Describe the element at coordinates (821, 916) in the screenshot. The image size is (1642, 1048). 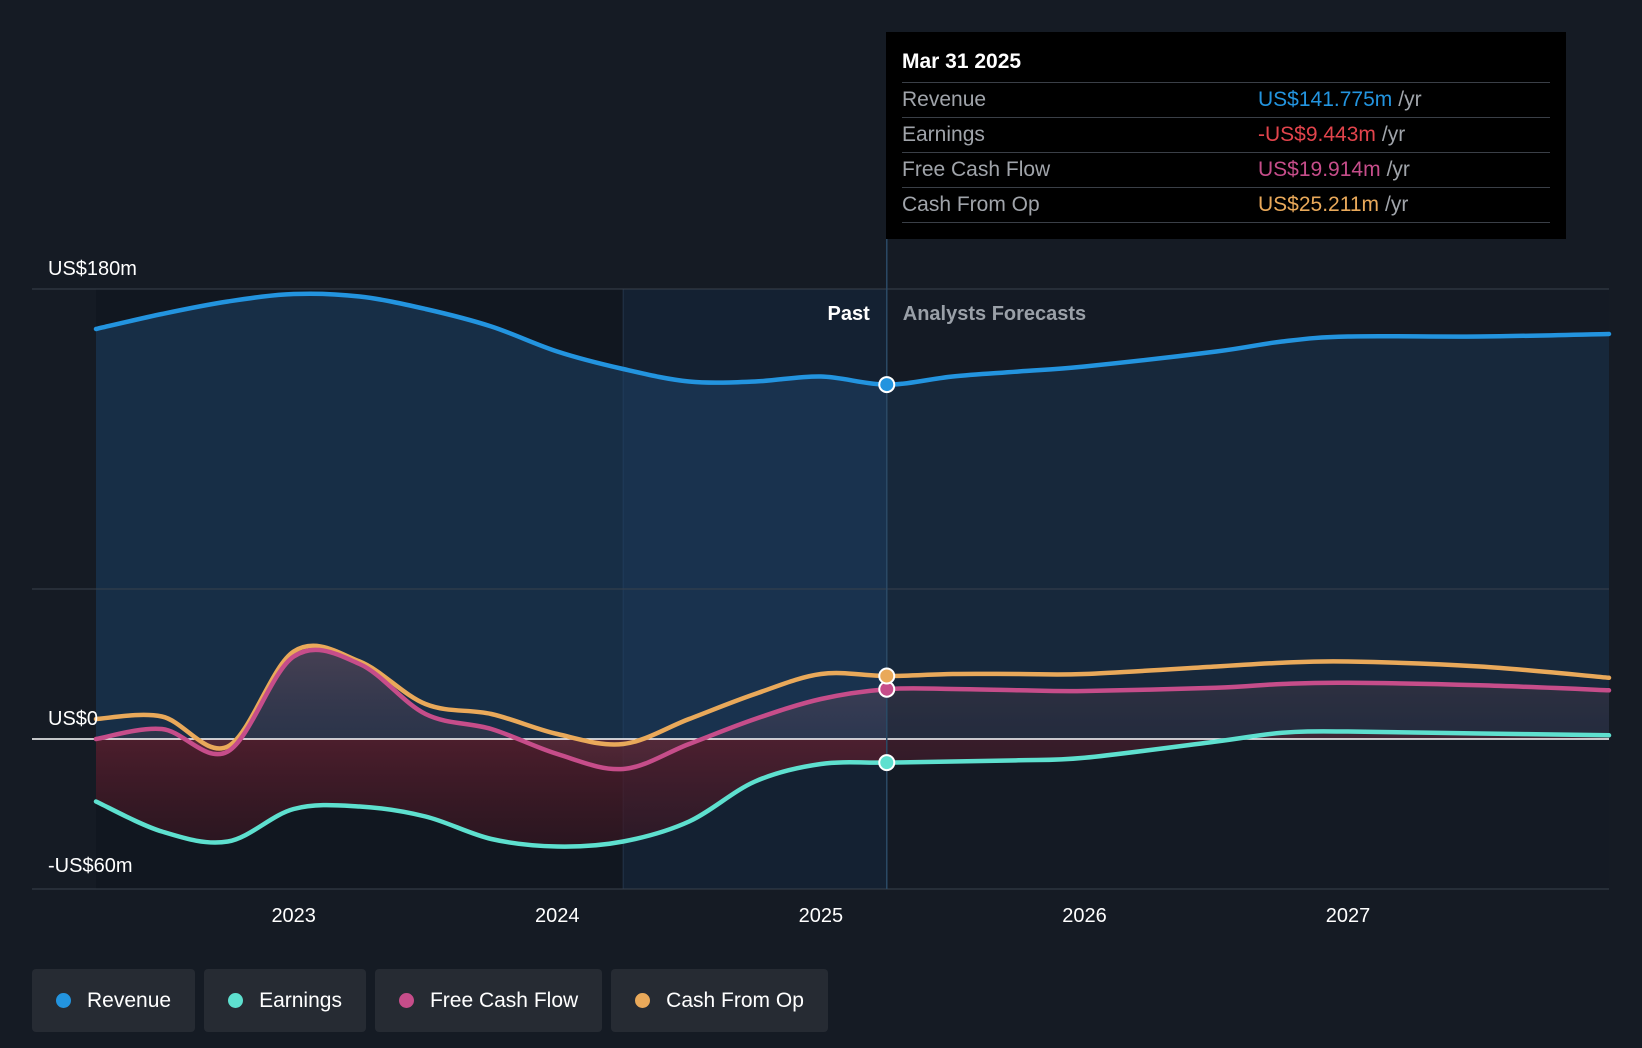
I see `x-axis-tick-label: 2025` at that location.